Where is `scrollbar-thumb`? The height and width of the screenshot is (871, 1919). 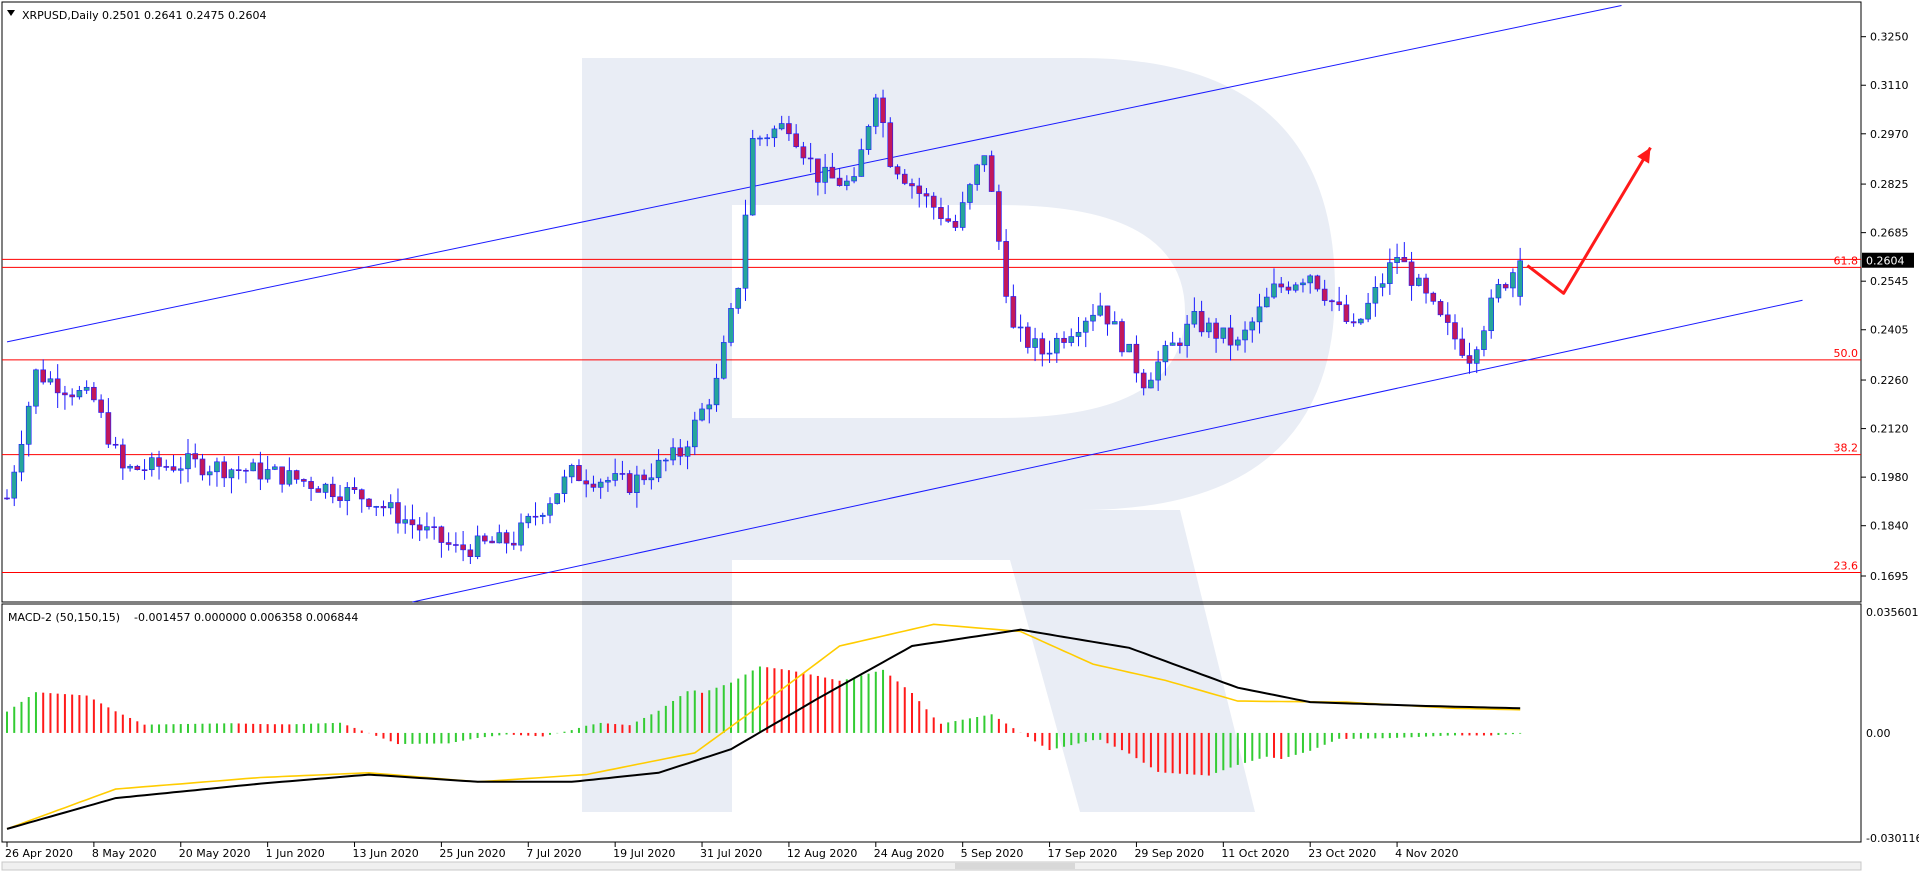 scrollbar-thumb is located at coordinates (1015, 866).